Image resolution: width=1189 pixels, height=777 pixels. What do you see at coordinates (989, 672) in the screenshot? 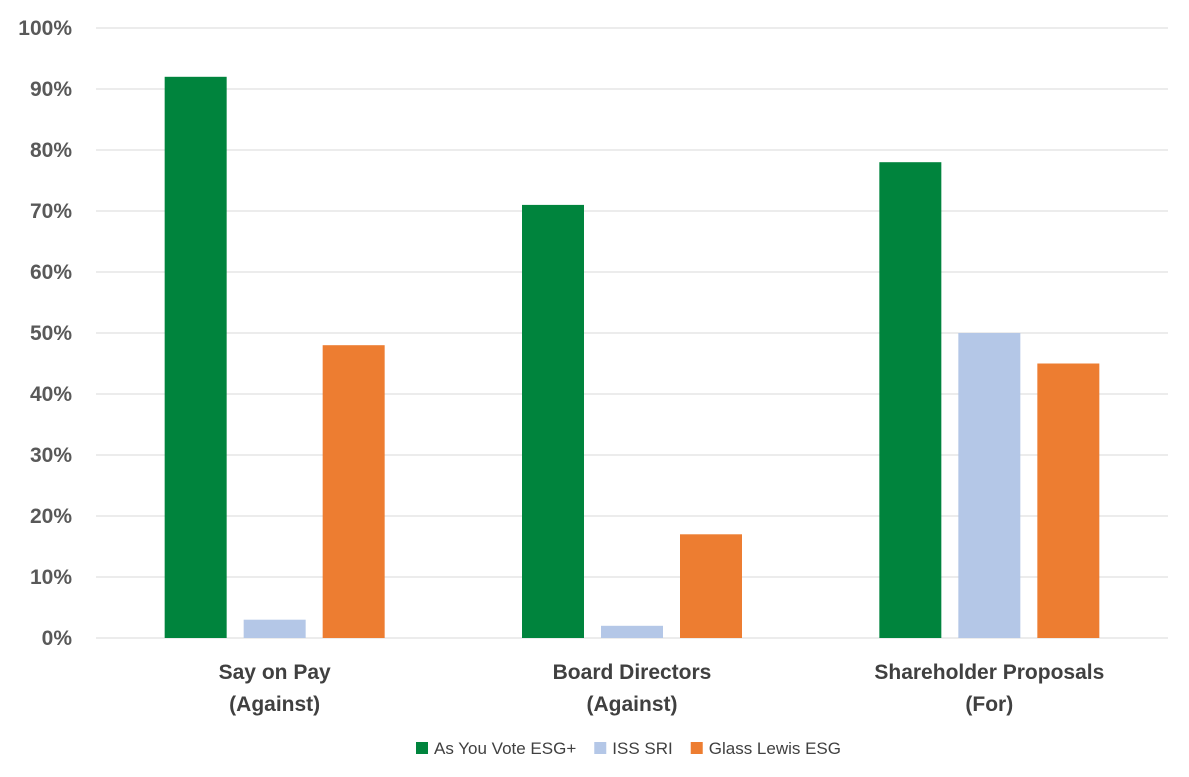
I see `x-tick-label: Shareholder Proposals` at bounding box center [989, 672].